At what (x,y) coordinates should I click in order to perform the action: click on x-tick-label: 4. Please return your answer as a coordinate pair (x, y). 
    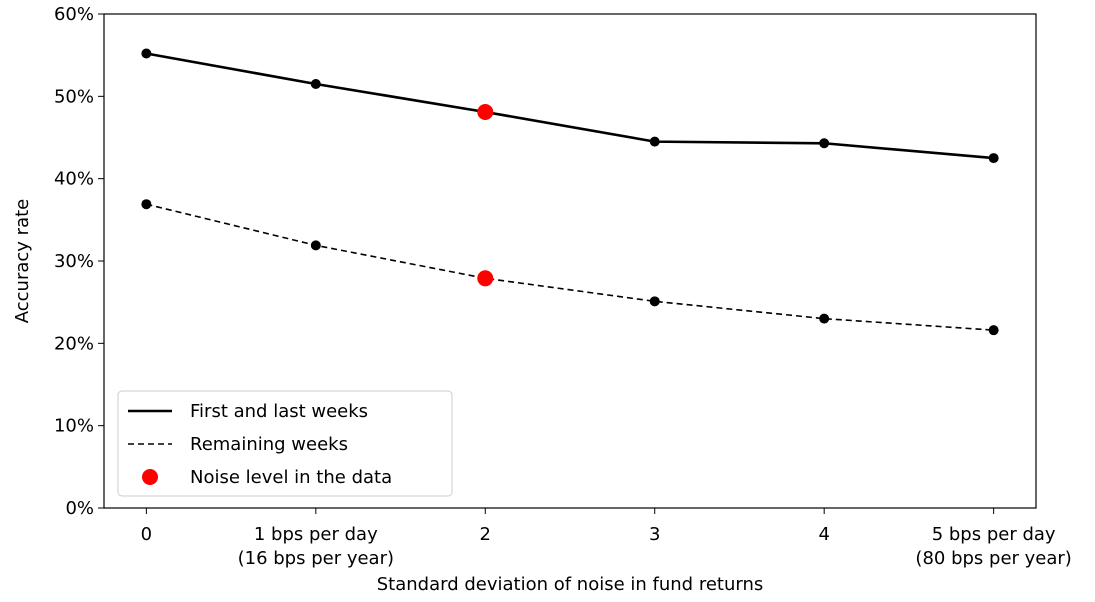
    Looking at the image, I should click on (823, 534).